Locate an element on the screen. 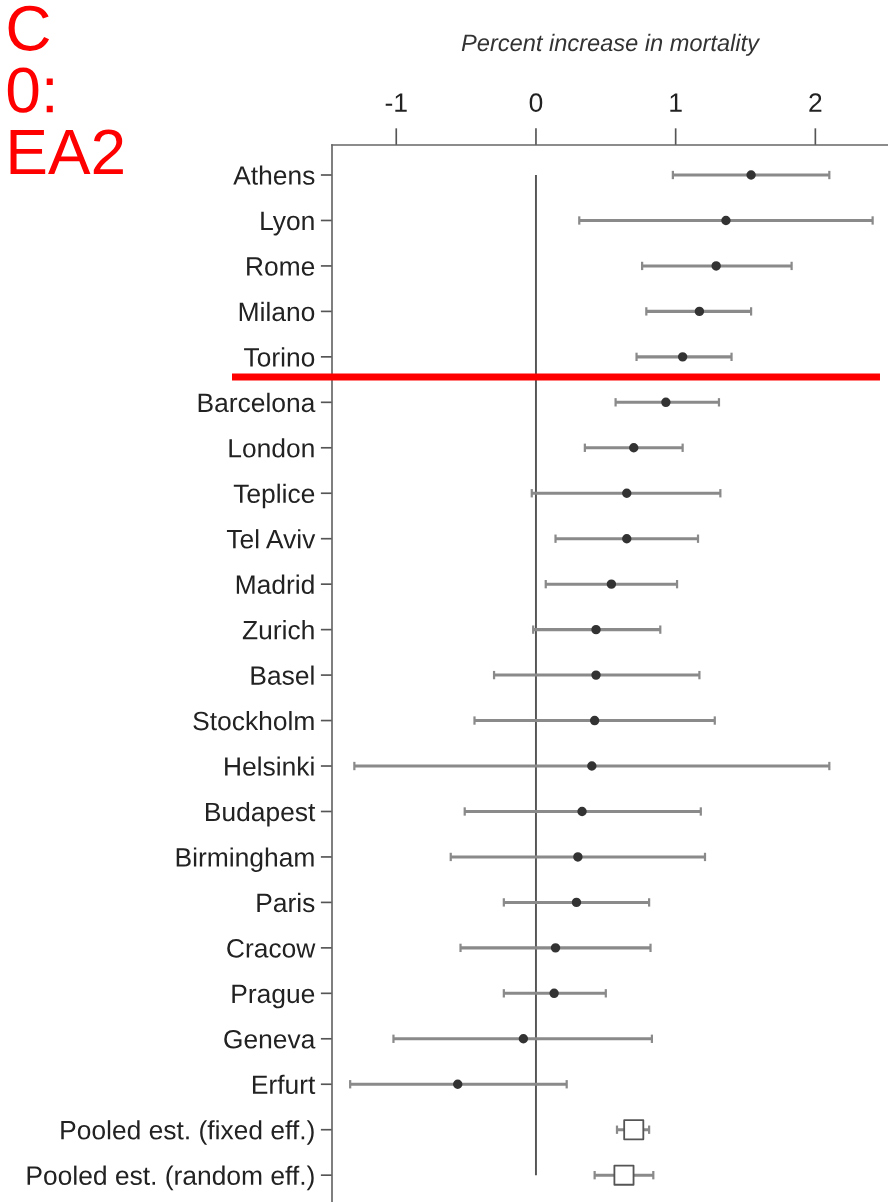  x-tick-label: 1 is located at coordinates (676, 102).